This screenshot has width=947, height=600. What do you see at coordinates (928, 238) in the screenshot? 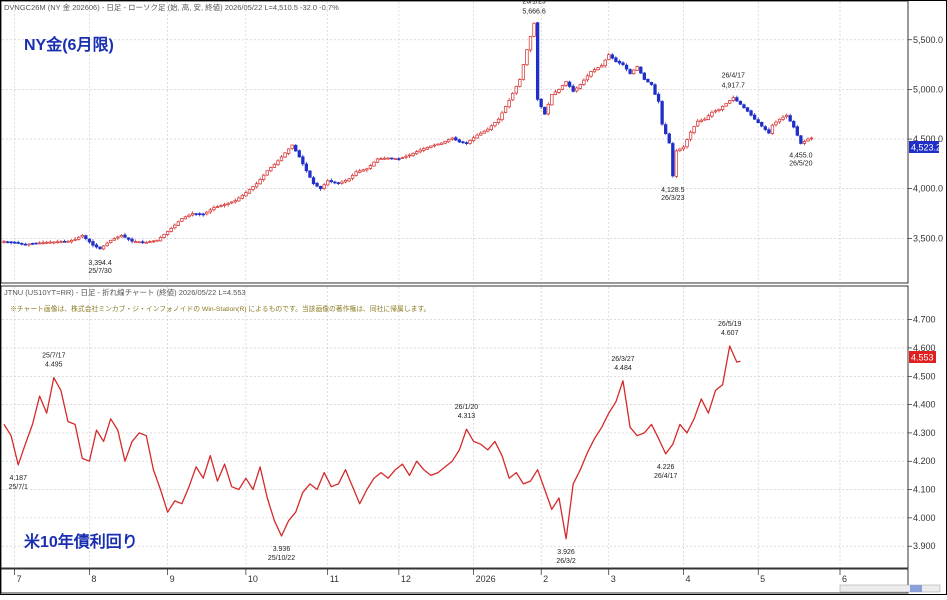
I see `gold-y-tick-label: 3,500.0` at bounding box center [928, 238].